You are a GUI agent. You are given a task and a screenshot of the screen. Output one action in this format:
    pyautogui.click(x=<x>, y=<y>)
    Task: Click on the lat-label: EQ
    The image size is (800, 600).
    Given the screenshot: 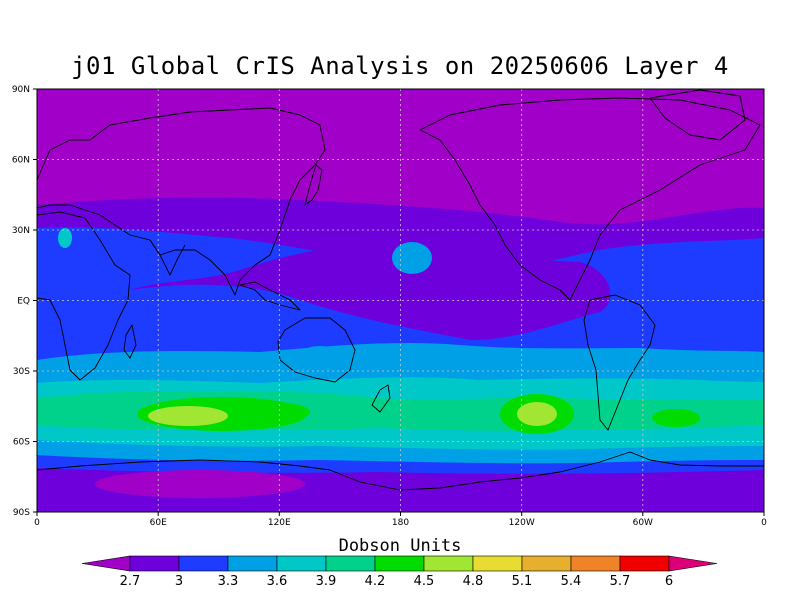 What is the action you would take?
    pyautogui.click(x=23, y=302)
    